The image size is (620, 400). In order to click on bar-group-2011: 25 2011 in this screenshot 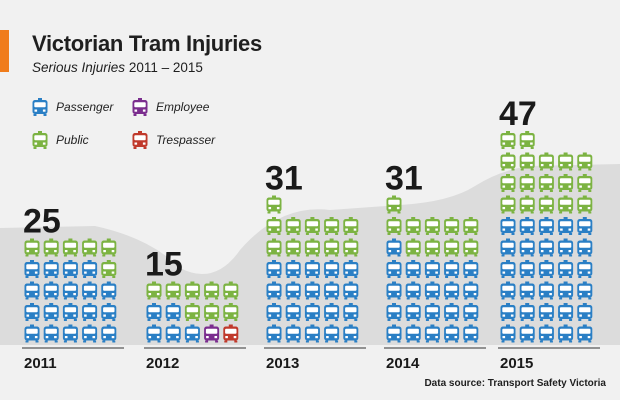, I will do `click(73, 287)`.